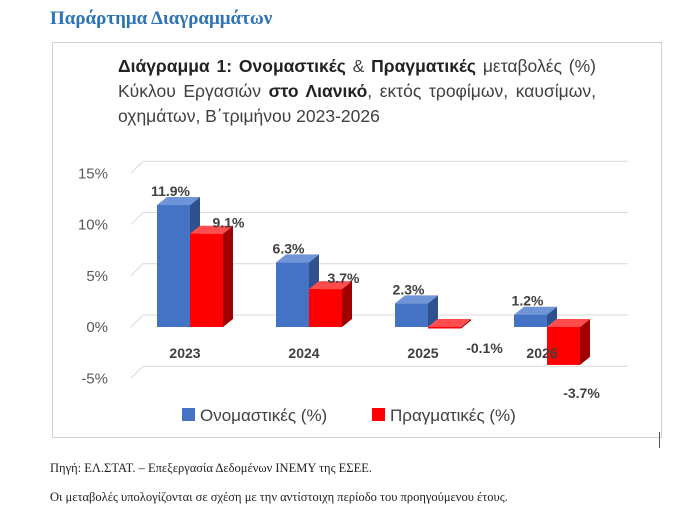 Image resolution: width=699 pixels, height=525 pixels. I want to click on legend-label: Πραγματικές (%), so click(453, 415).